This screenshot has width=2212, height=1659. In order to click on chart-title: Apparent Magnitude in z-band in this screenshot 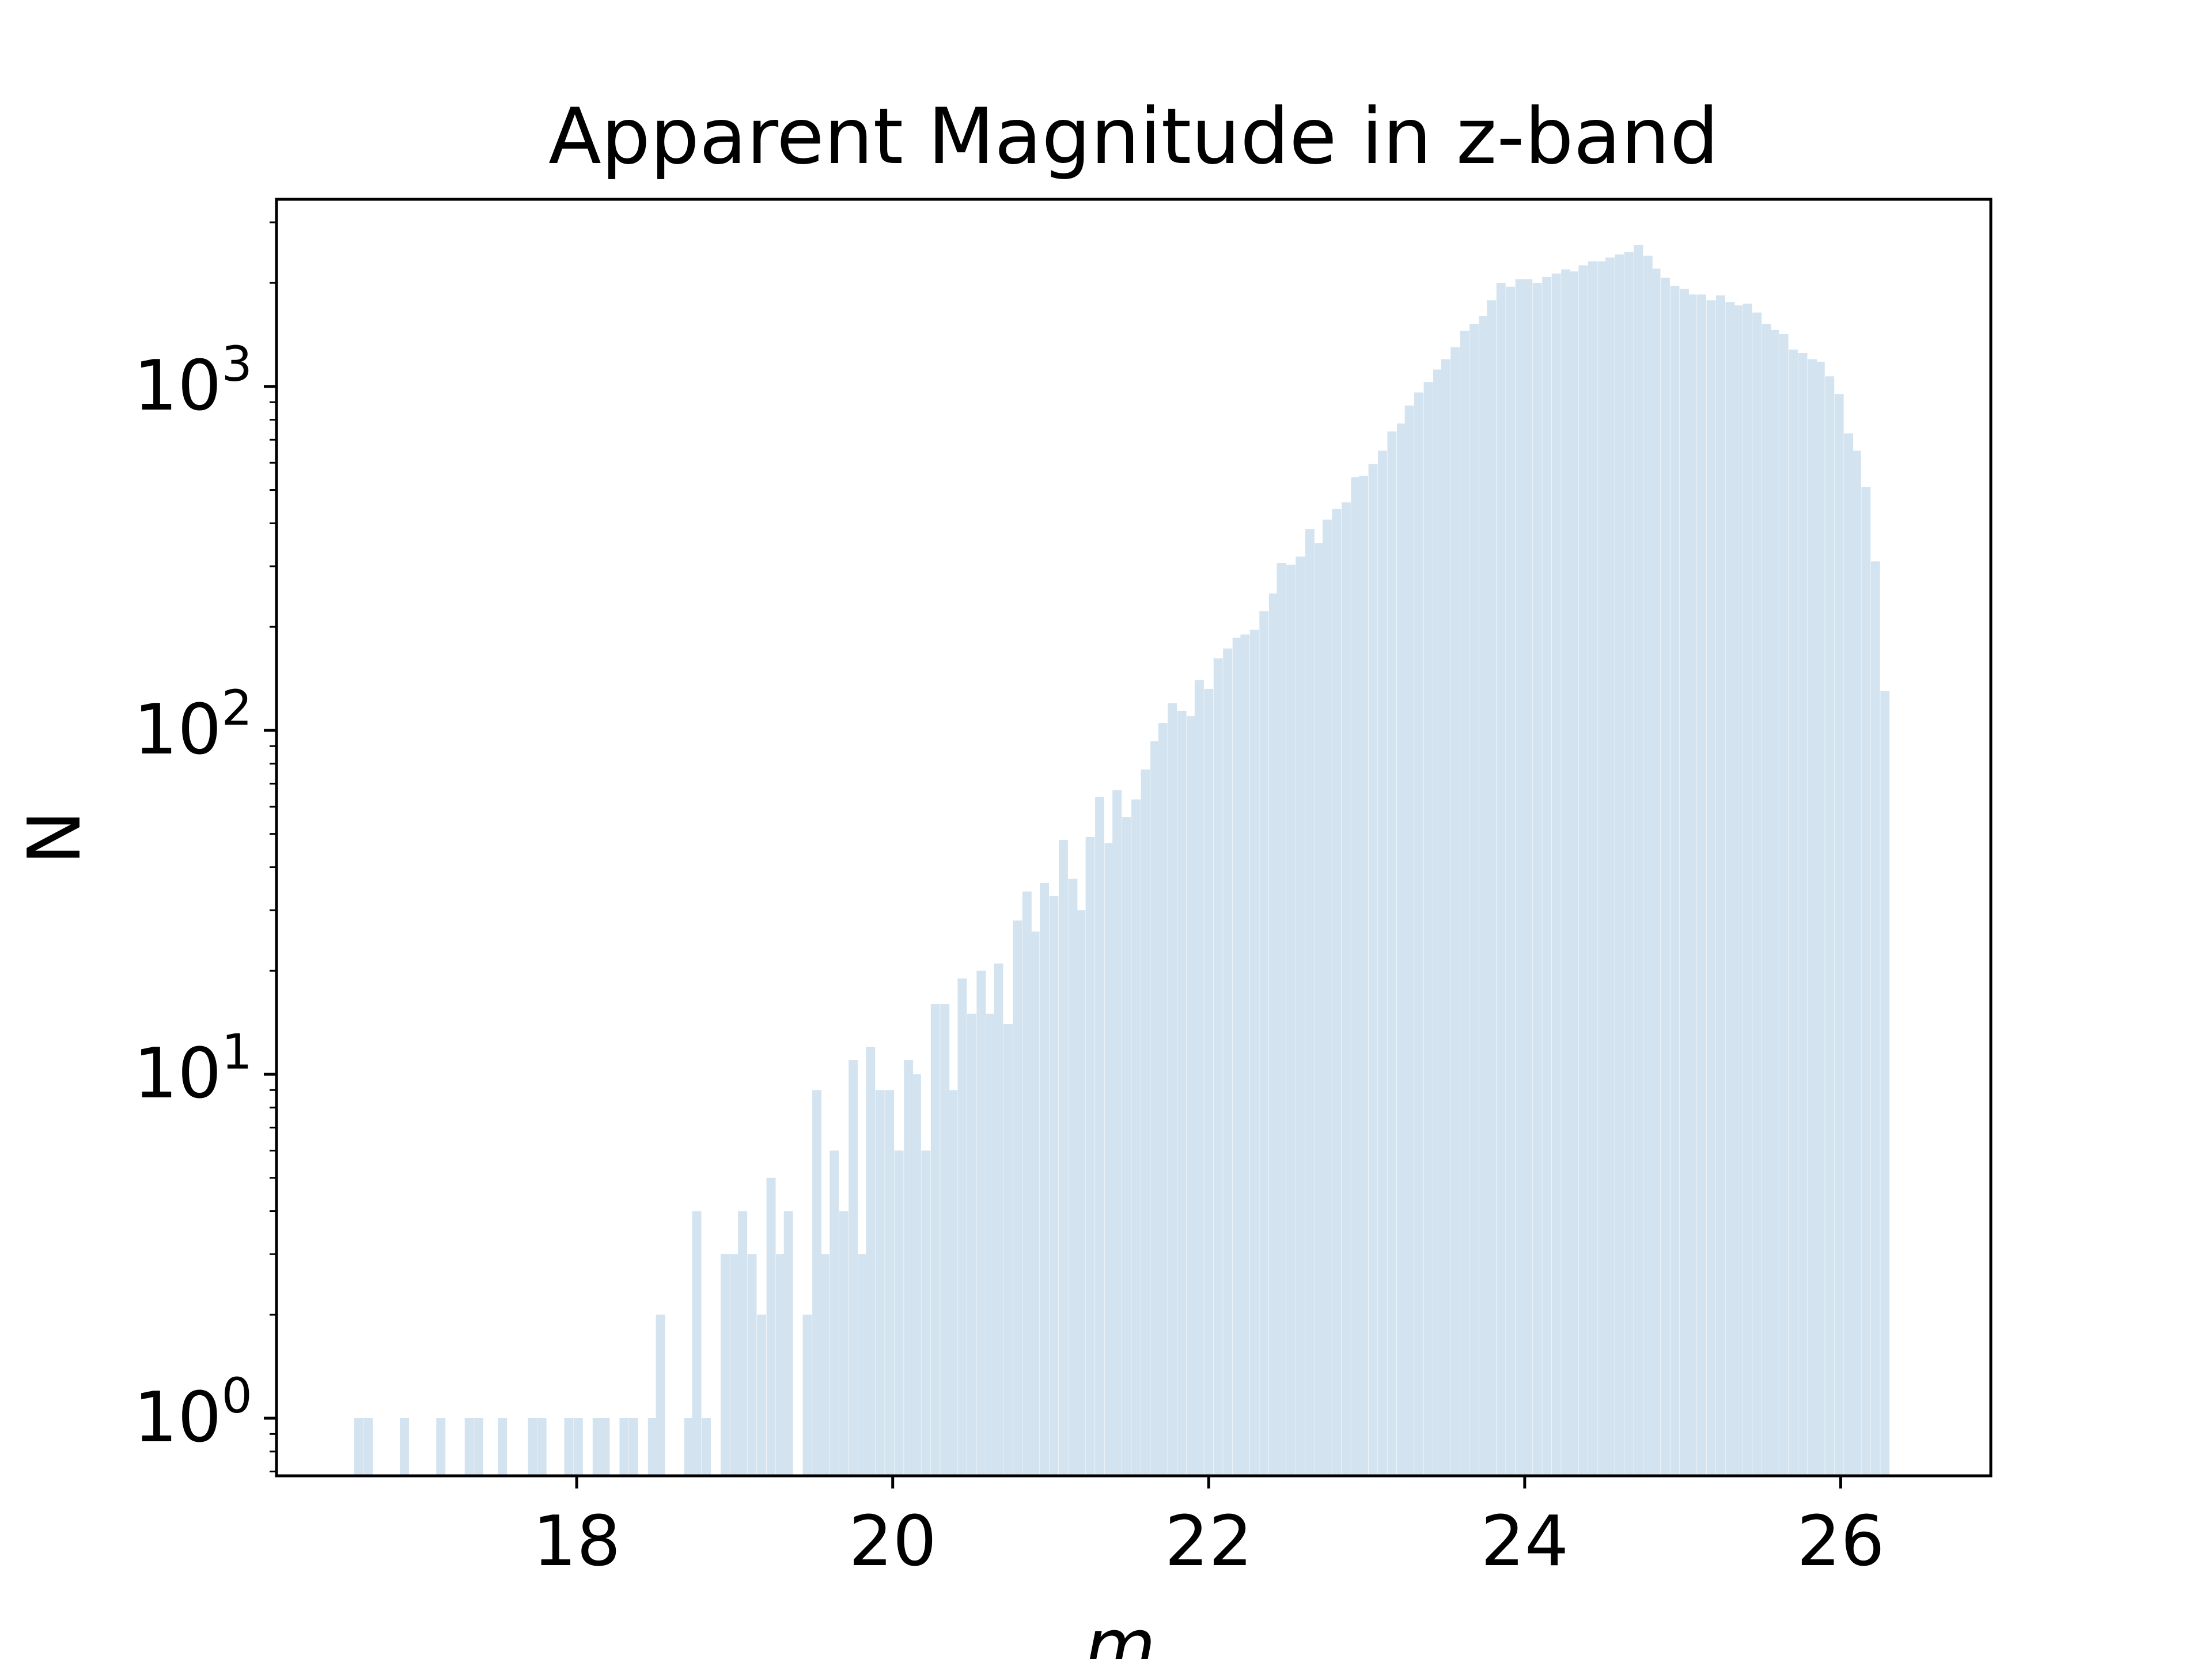, I will do `click(1133, 136)`.